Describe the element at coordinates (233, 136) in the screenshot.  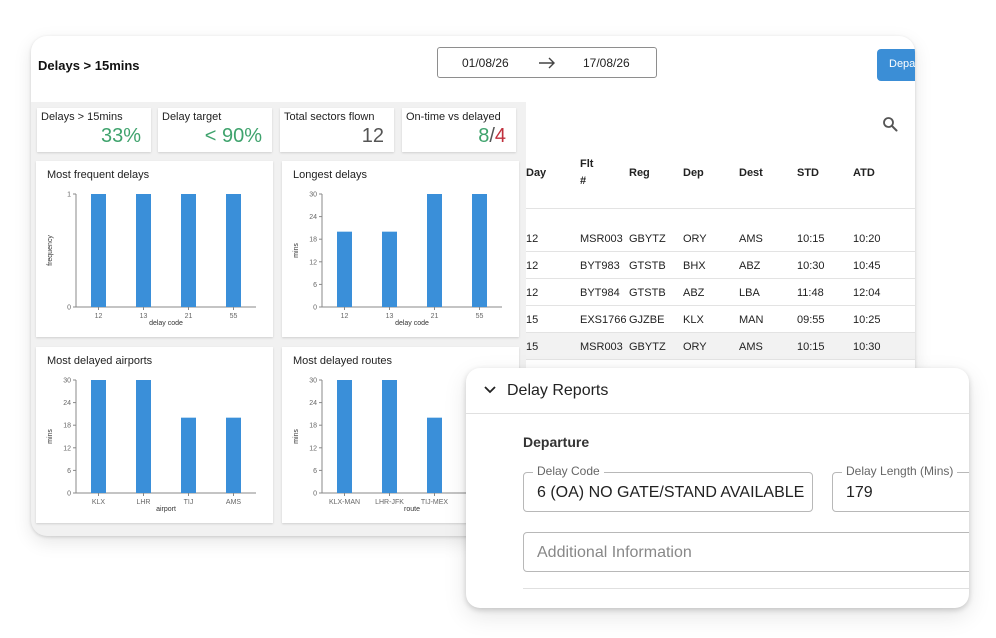
I see `stat-value: < 90%` at that location.